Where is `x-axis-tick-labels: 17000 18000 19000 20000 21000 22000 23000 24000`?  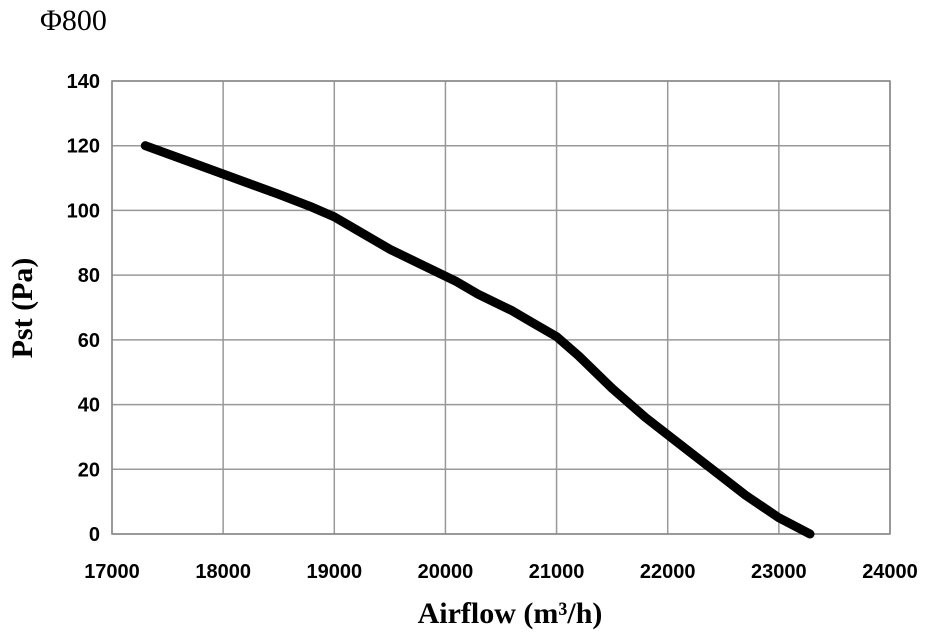 x-axis-tick-labels: 17000 18000 19000 20000 21000 22000 23000 24000 is located at coordinates (501, 572).